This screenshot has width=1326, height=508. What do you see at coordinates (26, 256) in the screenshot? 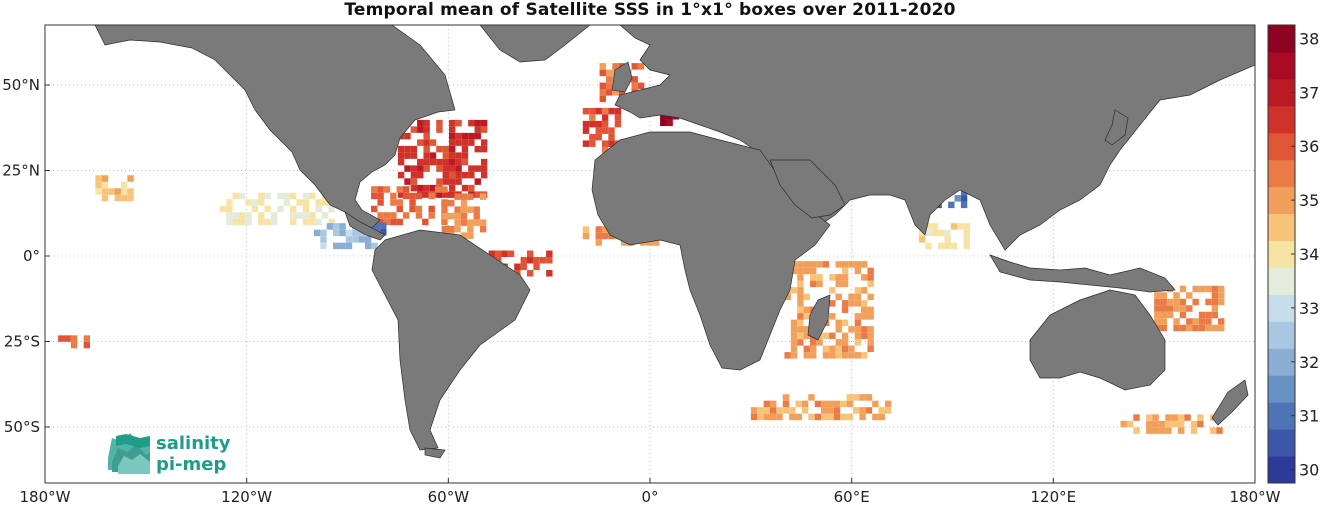
I see `y-axis-ticks: 50°N 25°N 0° 25°S 50°S` at bounding box center [26, 256].